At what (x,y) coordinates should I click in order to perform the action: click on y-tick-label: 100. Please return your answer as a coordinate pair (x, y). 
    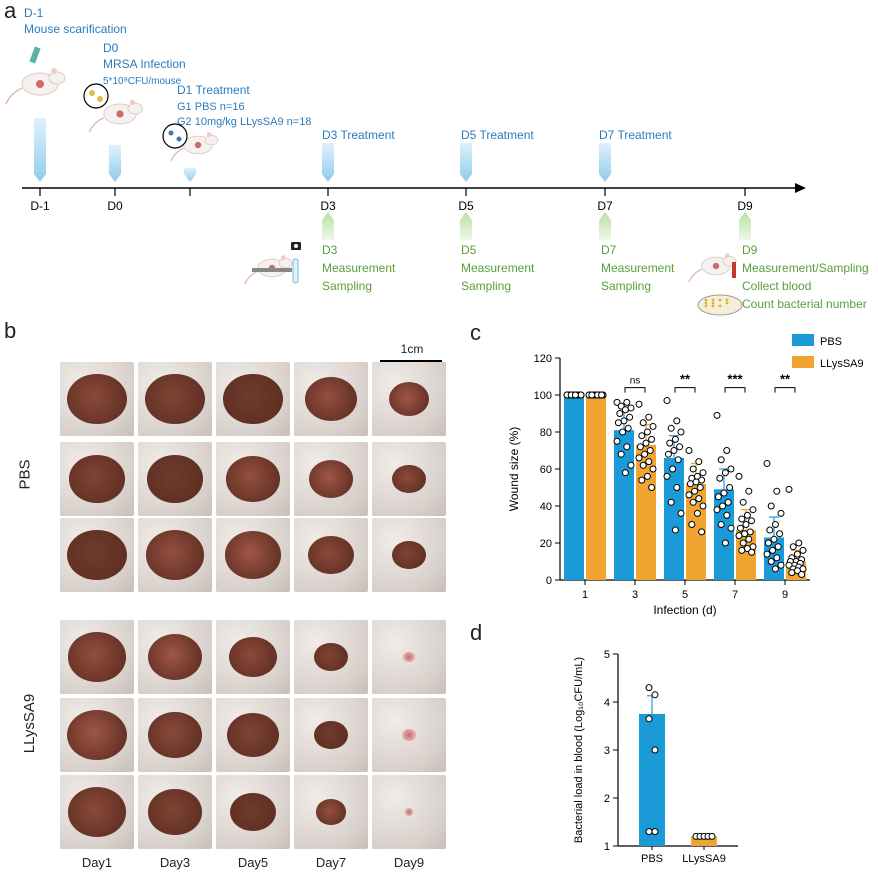
    Looking at the image, I should click on (543, 396).